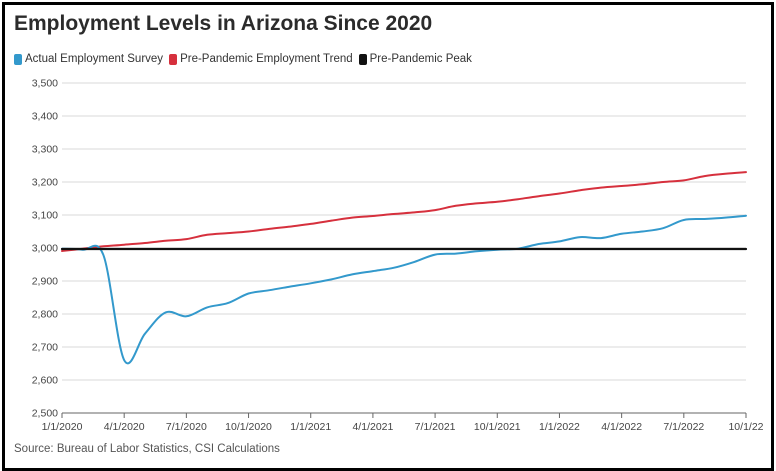  I want to click on x-tick-label: 10/1/2020, so click(248, 427).